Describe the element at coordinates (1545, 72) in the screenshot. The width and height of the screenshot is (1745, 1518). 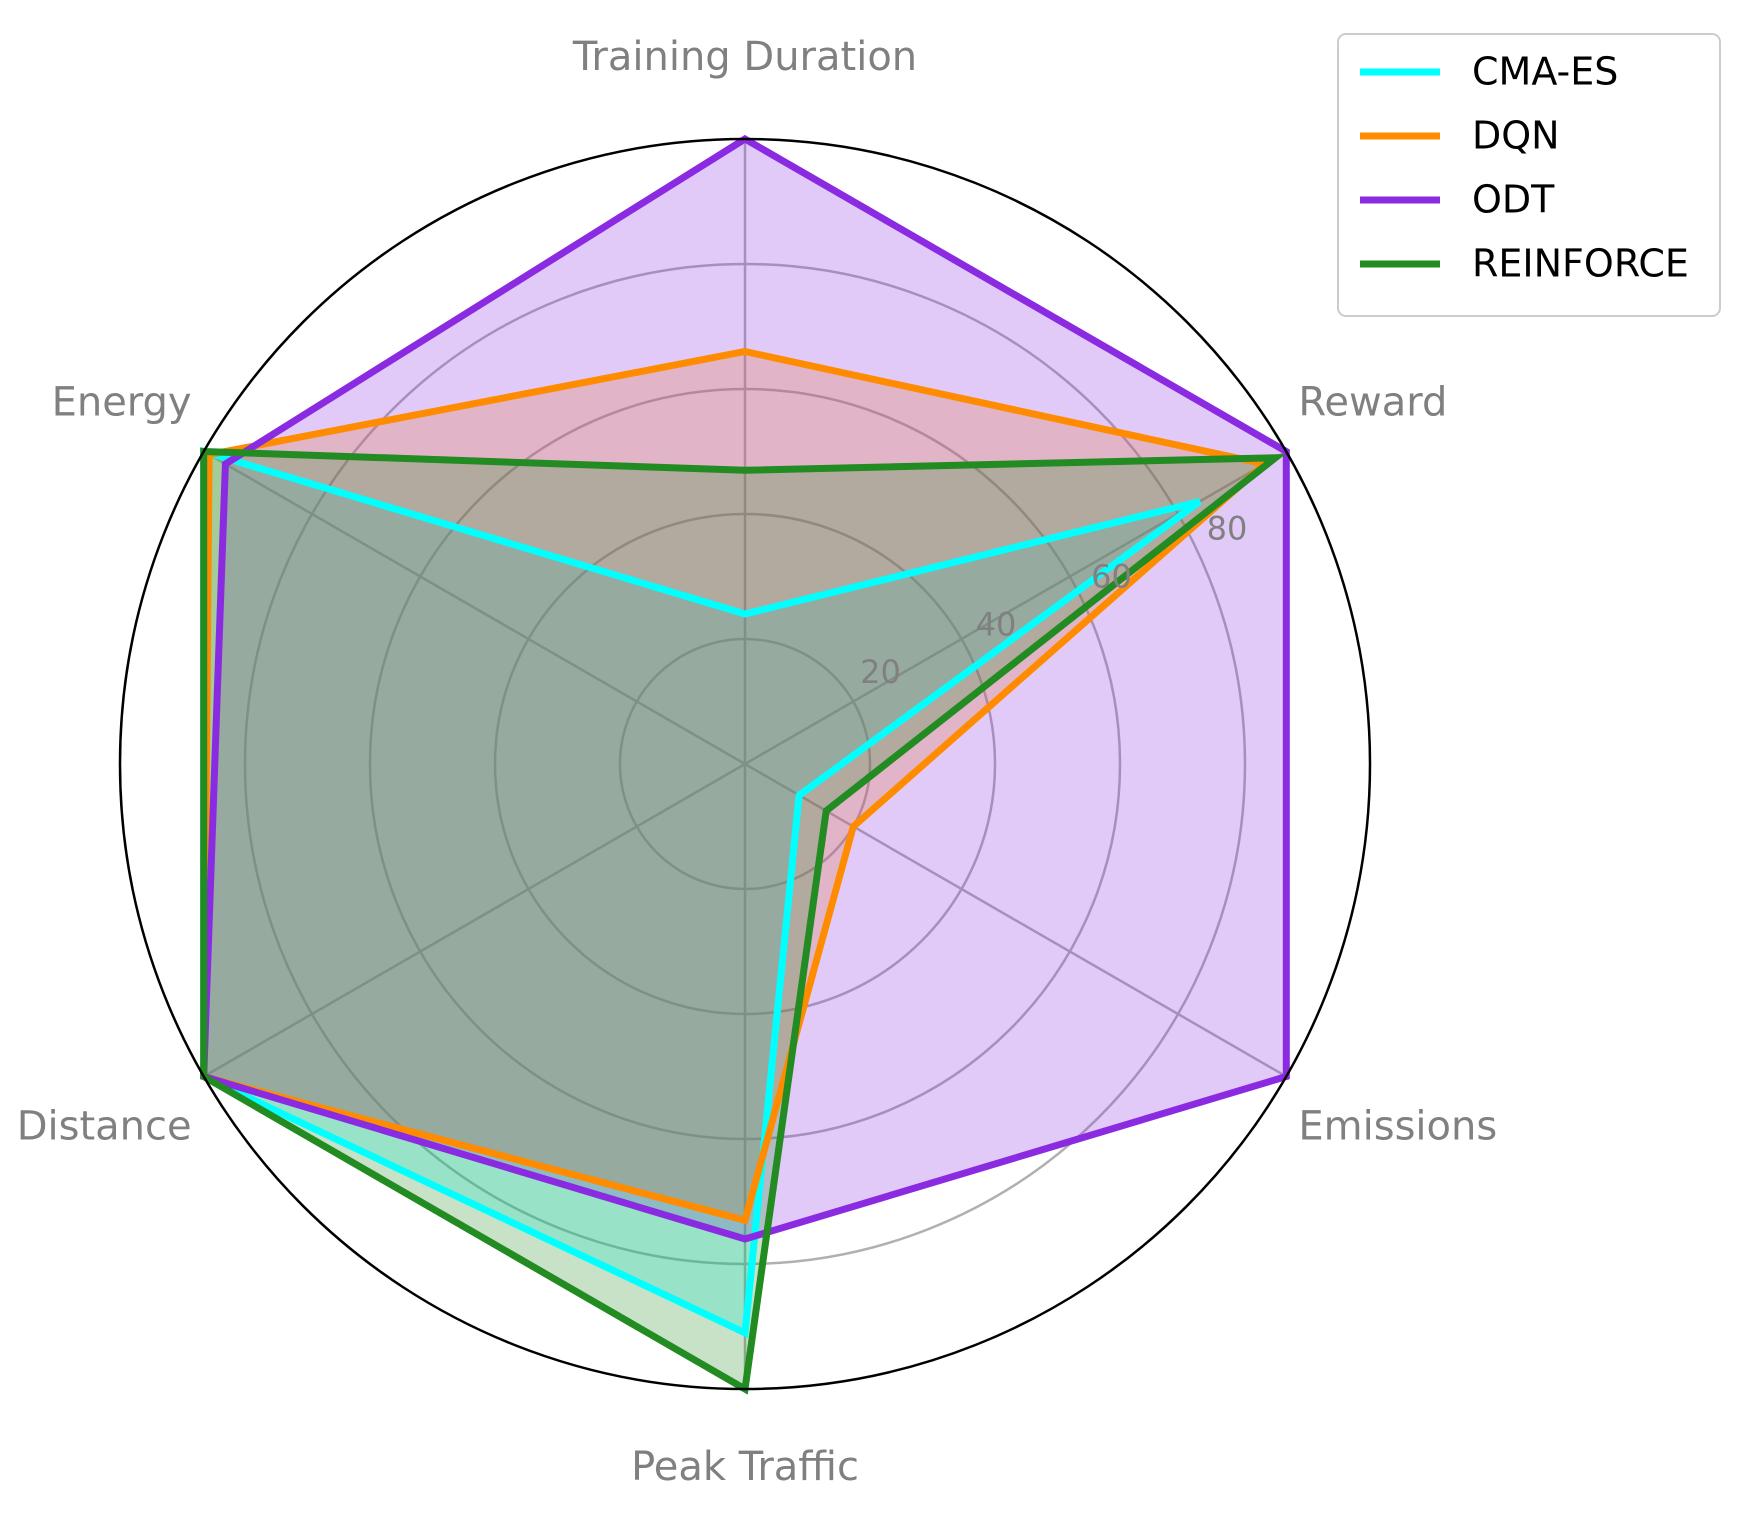
I see `legend-entry: CMA-ES` at that location.